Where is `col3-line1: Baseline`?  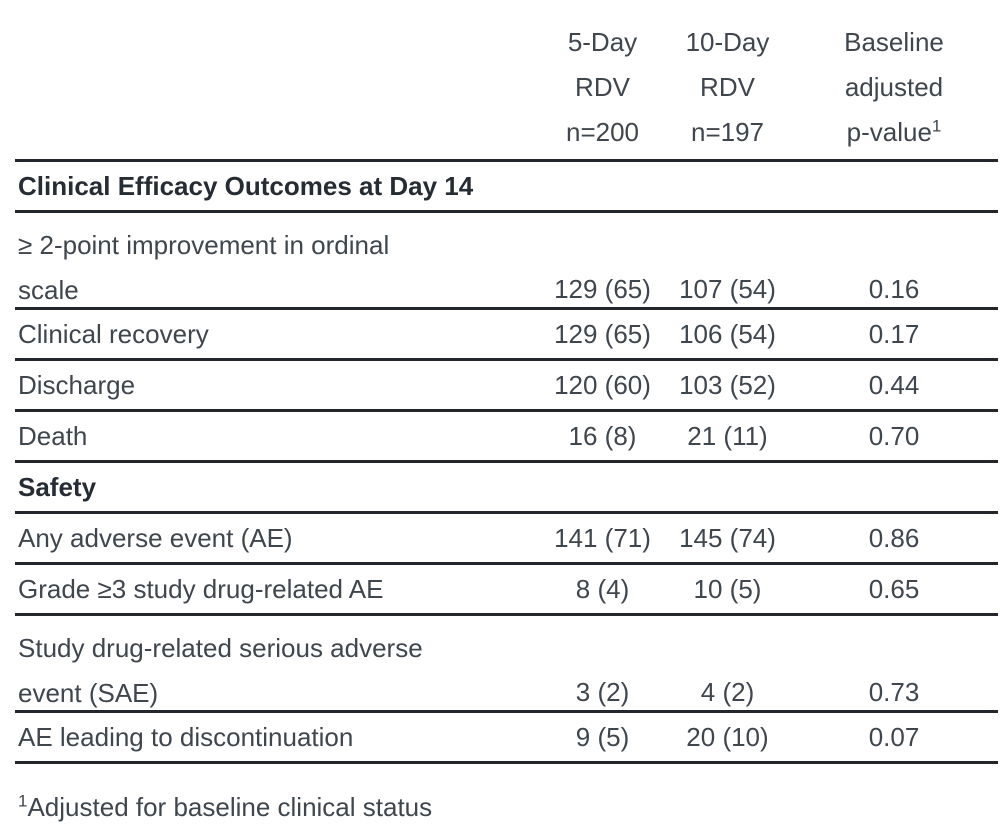 col3-line1: Baseline is located at coordinates (894, 42).